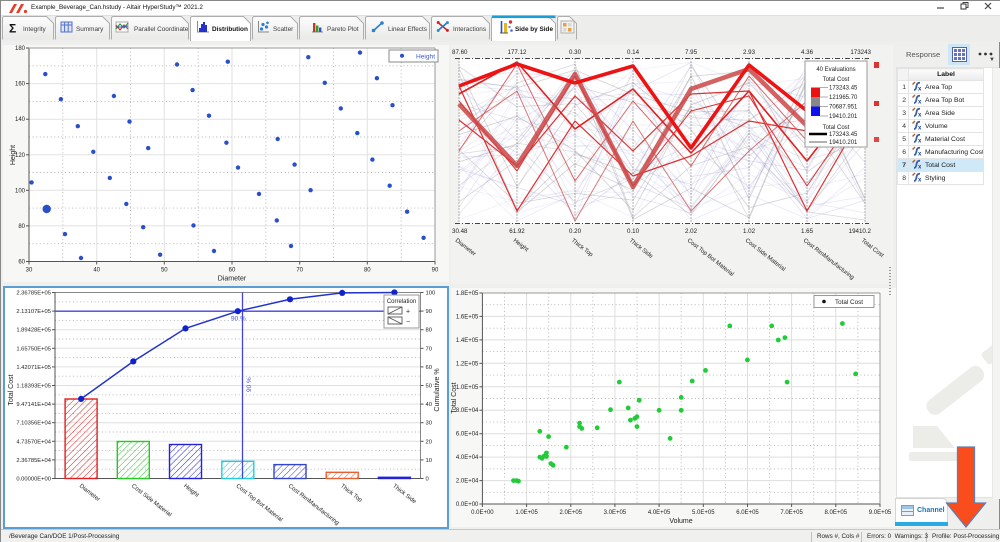 The height and width of the screenshot is (542, 1000). I want to click on svg-text: 2.93, so click(749, 52).